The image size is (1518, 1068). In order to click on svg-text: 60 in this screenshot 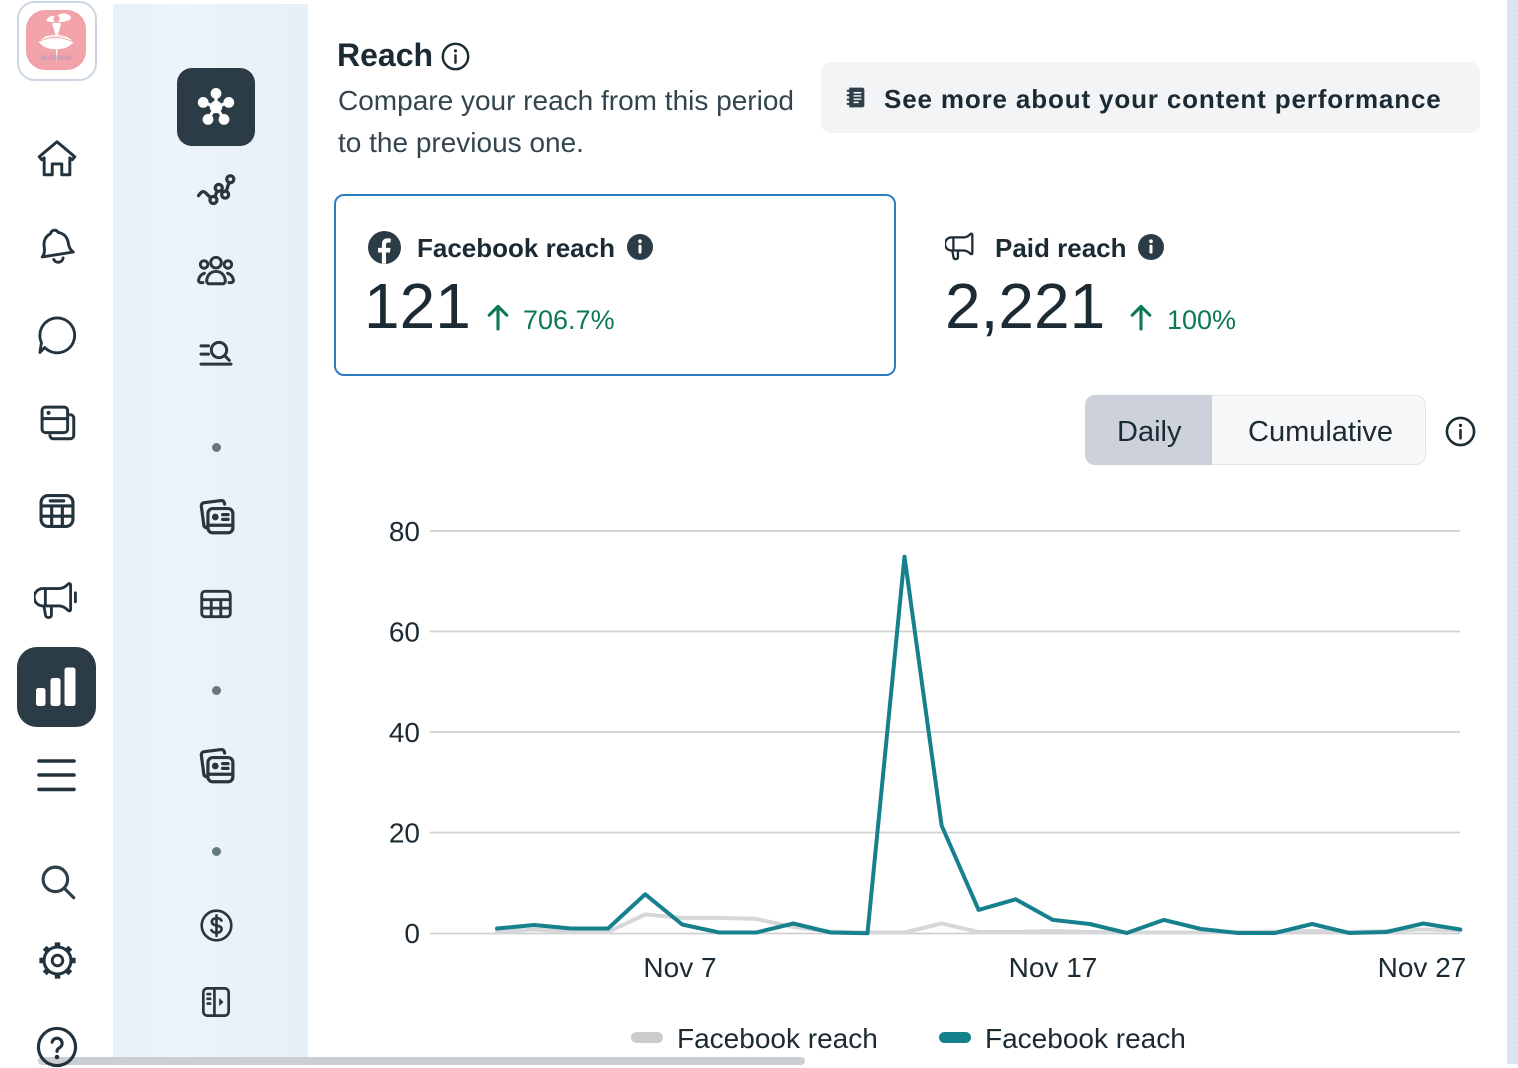, I will do `click(404, 632)`.